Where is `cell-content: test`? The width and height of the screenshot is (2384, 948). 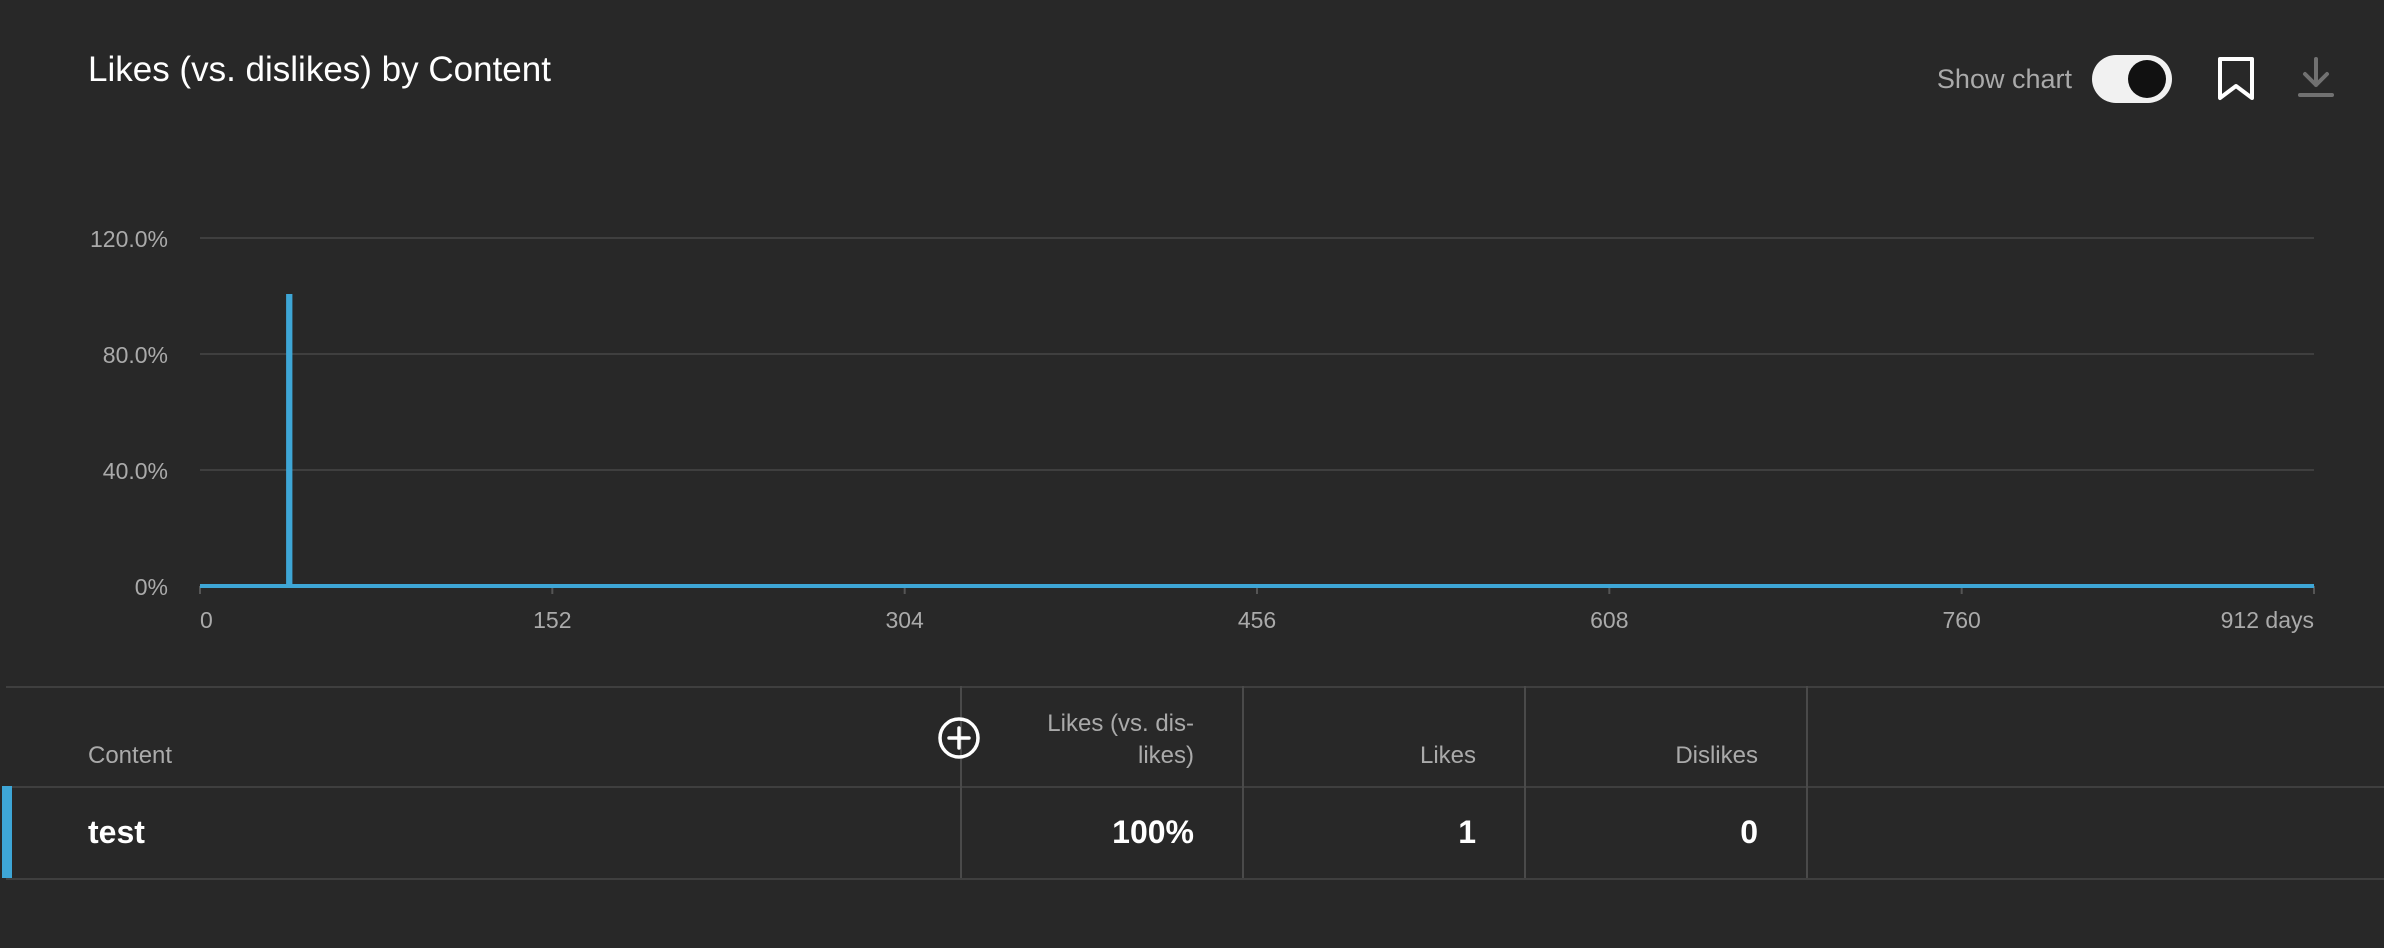 cell-content: test is located at coordinates (116, 832).